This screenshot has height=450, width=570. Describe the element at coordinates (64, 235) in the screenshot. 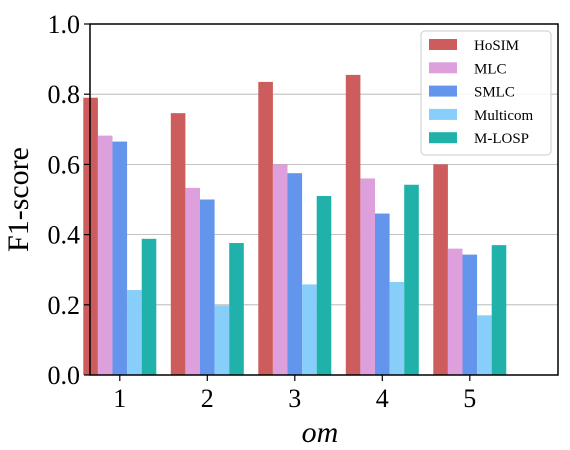

I see `y-tick-label: 0.4` at that location.